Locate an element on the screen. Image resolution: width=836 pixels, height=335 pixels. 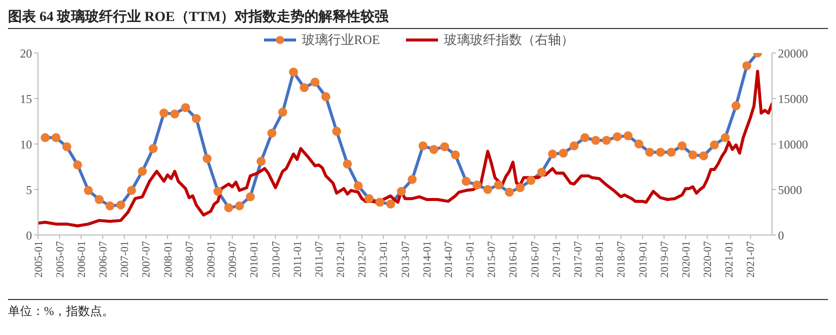
x-tick-label: 2009-01 is located at coordinates (212, 259).